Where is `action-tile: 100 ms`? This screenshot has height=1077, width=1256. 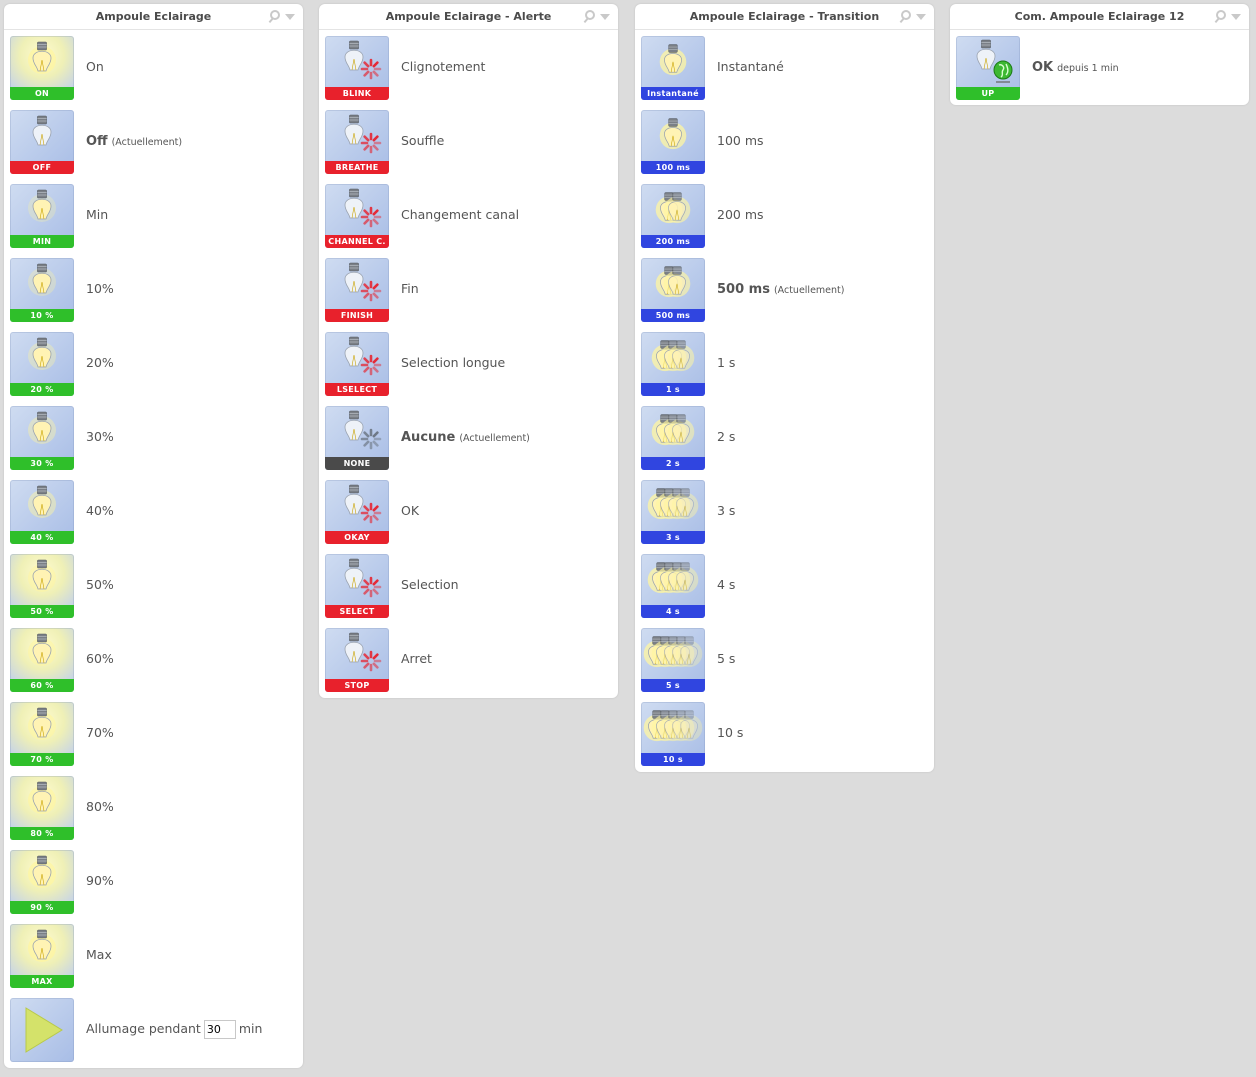
action-tile: 100 ms is located at coordinates (673, 142).